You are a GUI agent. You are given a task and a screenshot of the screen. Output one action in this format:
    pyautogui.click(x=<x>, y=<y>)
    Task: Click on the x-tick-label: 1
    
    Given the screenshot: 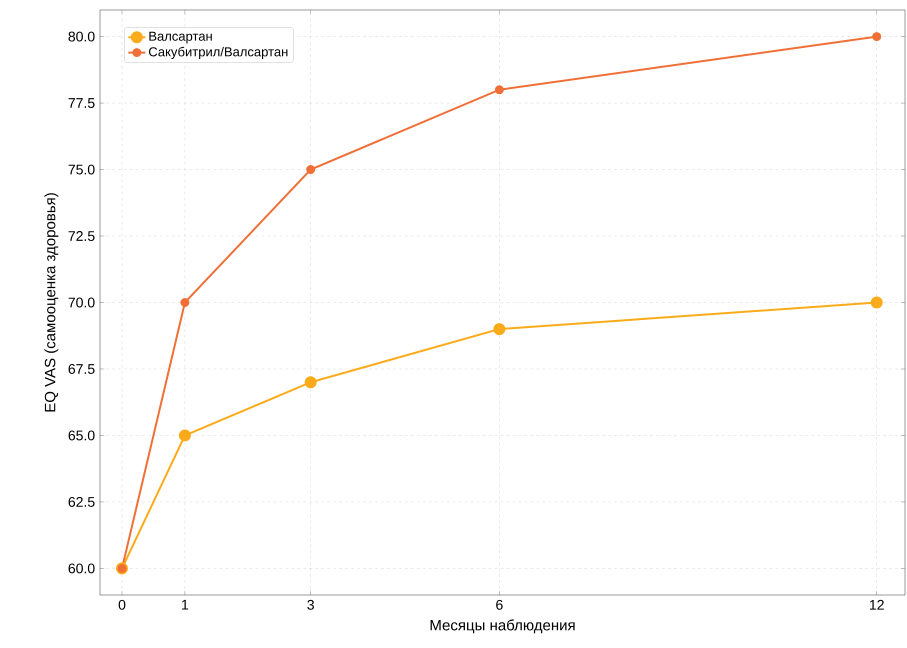 What is the action you would take?
    pyautogui.click(x=185, y=605)
    